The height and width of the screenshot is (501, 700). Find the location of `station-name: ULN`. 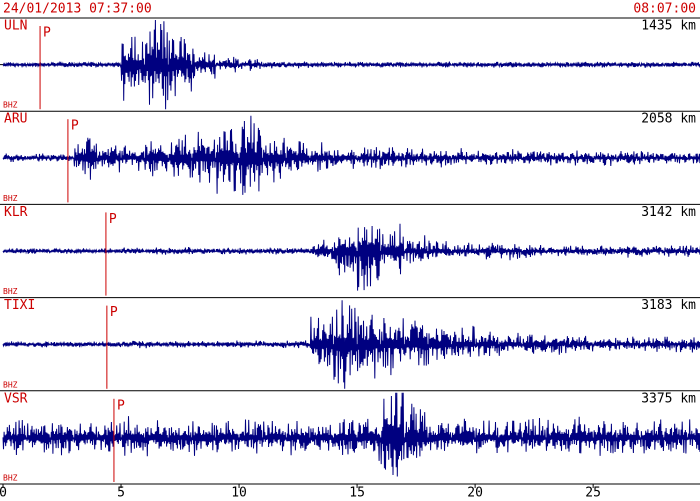

station-name: ULN is located at coordinates (15, 26).